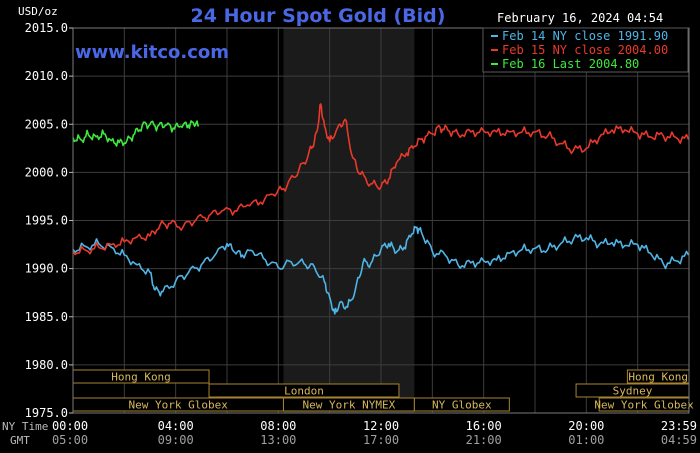 This screenshot has width=700, height=453. What do you see at coordinates (46, 28) in the screenshot?
I see `y-tick-label: 2015.0` at bounding box center [46, 28].